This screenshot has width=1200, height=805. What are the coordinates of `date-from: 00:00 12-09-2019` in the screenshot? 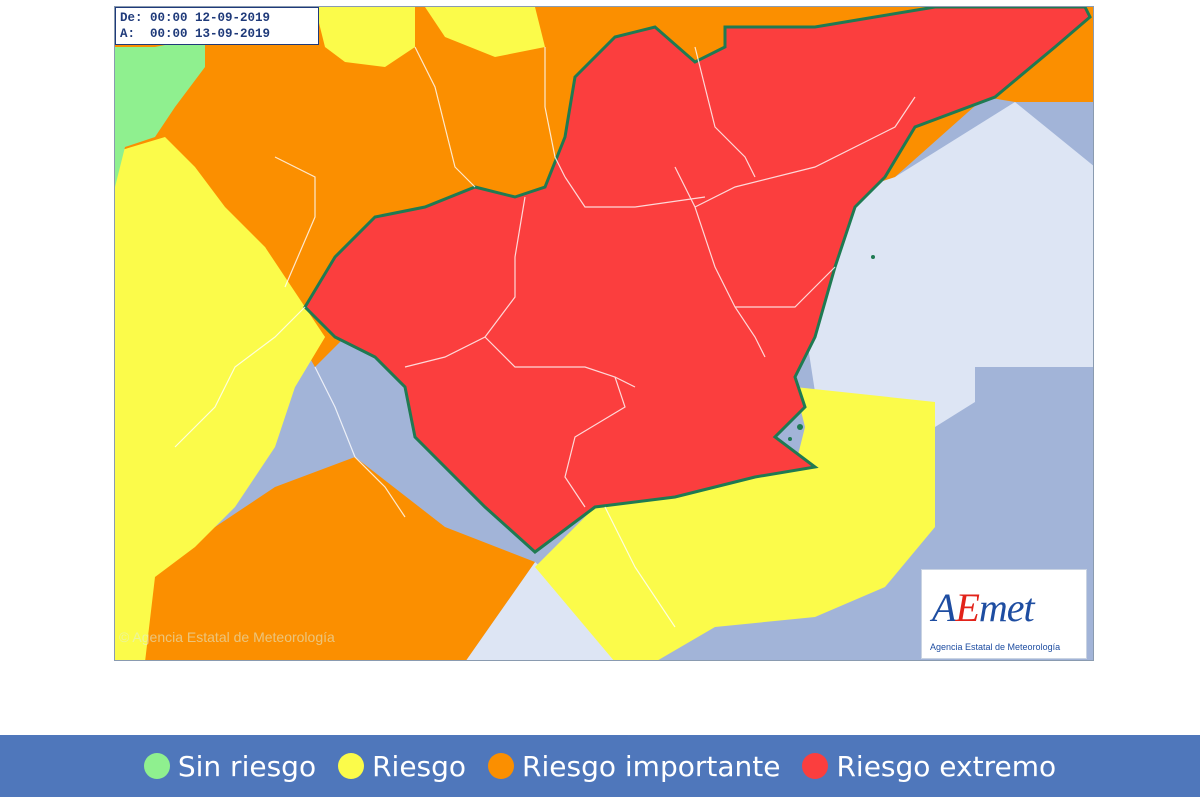 It's located at (210, 18).